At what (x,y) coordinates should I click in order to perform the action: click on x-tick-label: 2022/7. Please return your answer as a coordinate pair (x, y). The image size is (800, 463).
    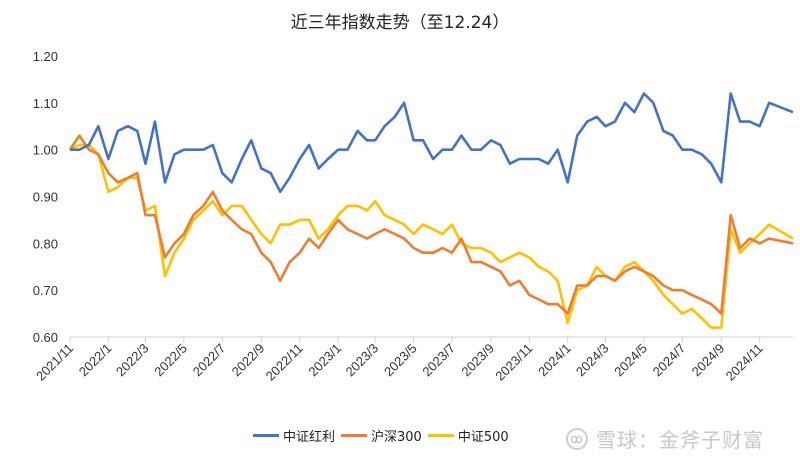
    Looking at the image, I should click on (209, 360).